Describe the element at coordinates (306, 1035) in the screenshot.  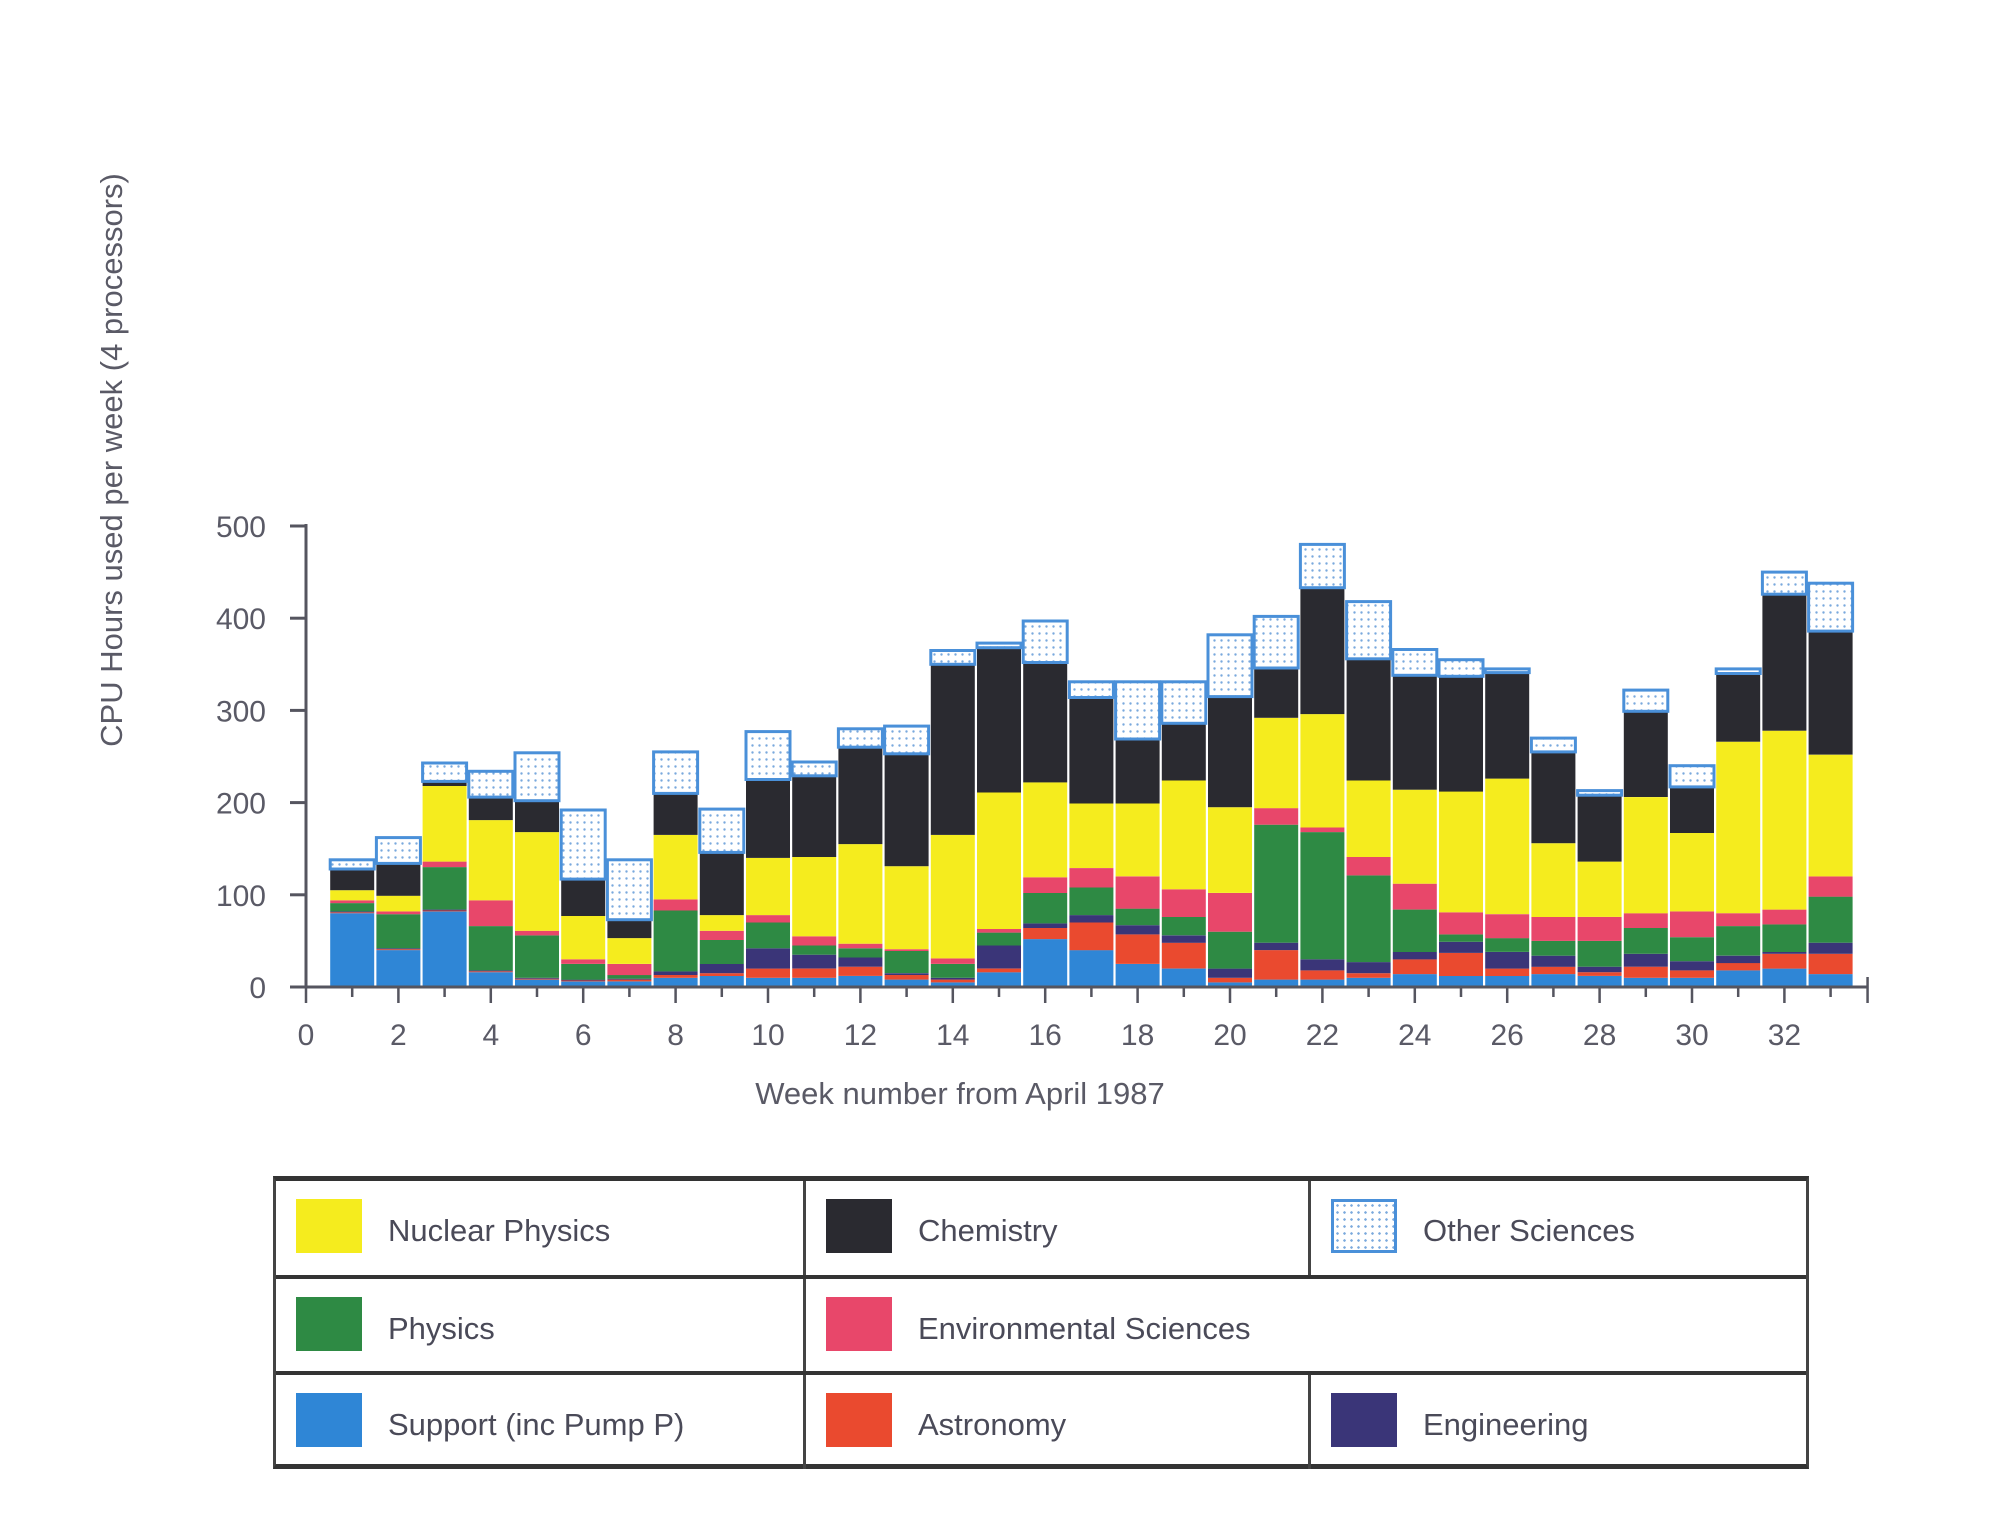
I see `x-tick-label: 0` at that location.